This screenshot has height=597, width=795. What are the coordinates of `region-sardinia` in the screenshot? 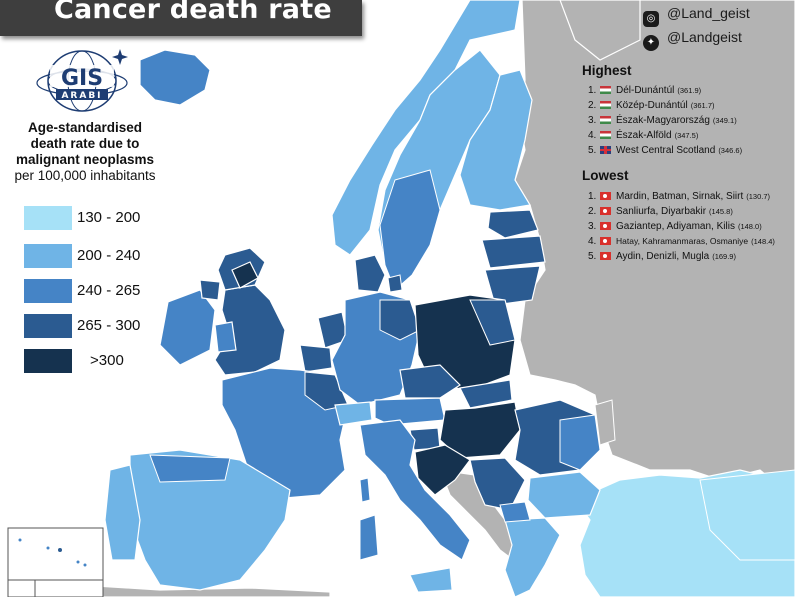 It's located at (369, 537).